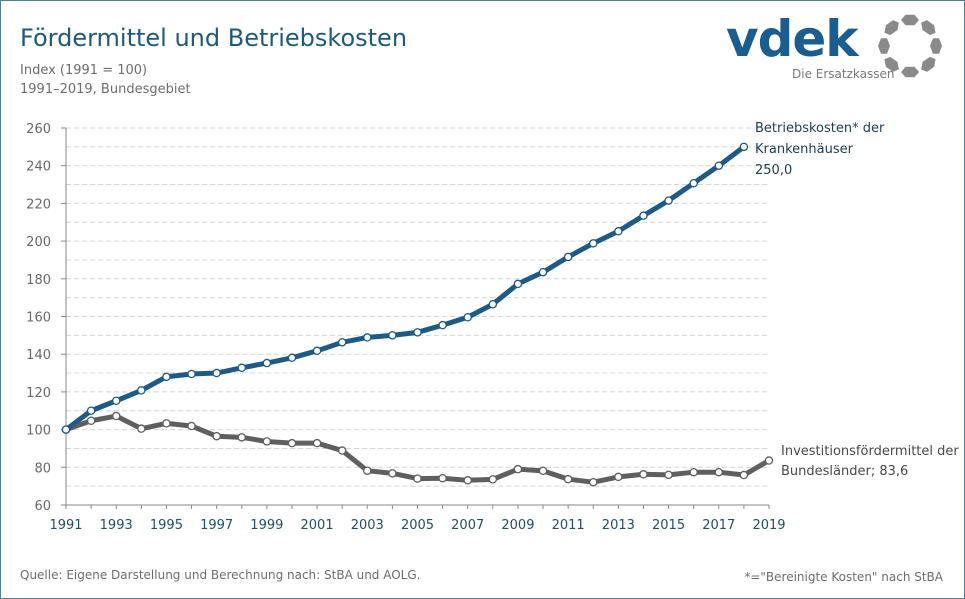 The height and width of the screenshot is (599, 965). Describe the element at coordinates (668, 525) in the screenshot. I see `x-tick-label: 2015` at that location.